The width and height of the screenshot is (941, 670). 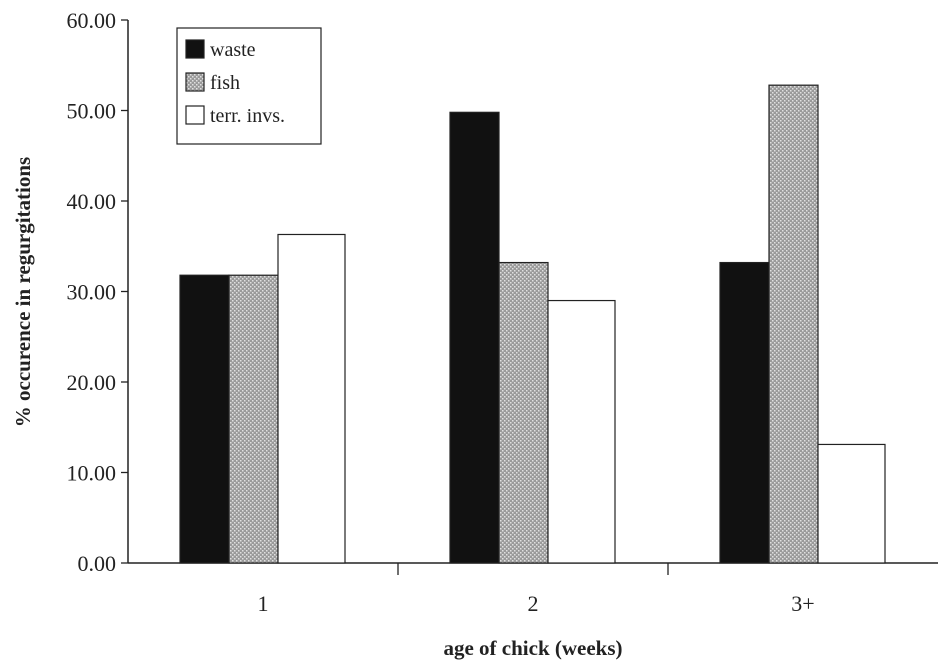 What do you see at coordinates (802, 603) in the screenshot?
I see `x-tick-label: 3+` at bounding box center [802, 603].